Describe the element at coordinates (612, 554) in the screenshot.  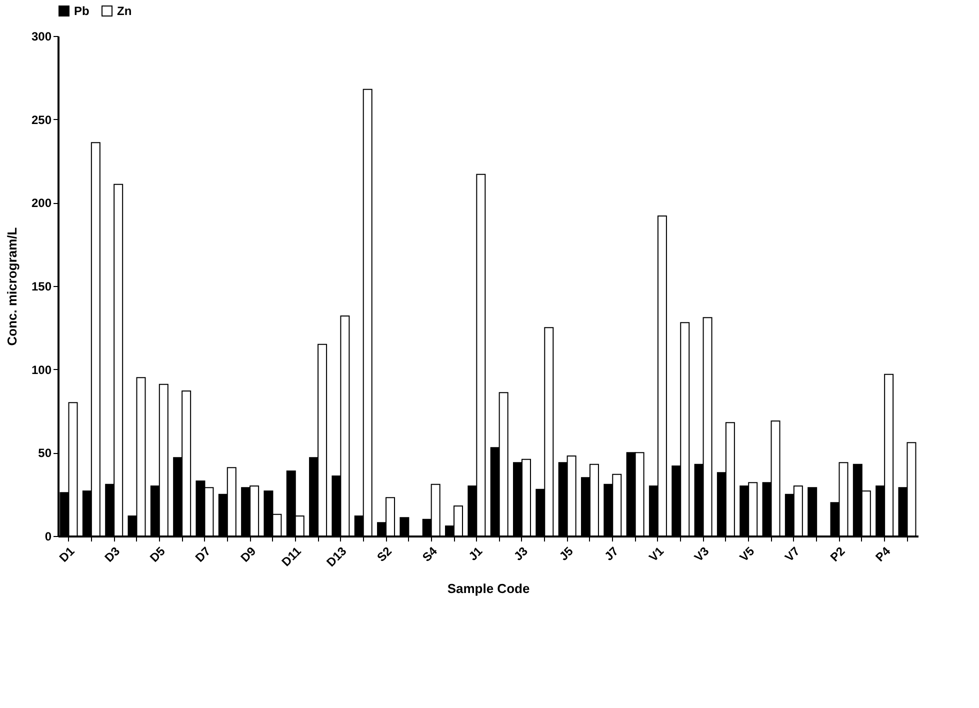
I see `x-tick-label: J7` at that location.